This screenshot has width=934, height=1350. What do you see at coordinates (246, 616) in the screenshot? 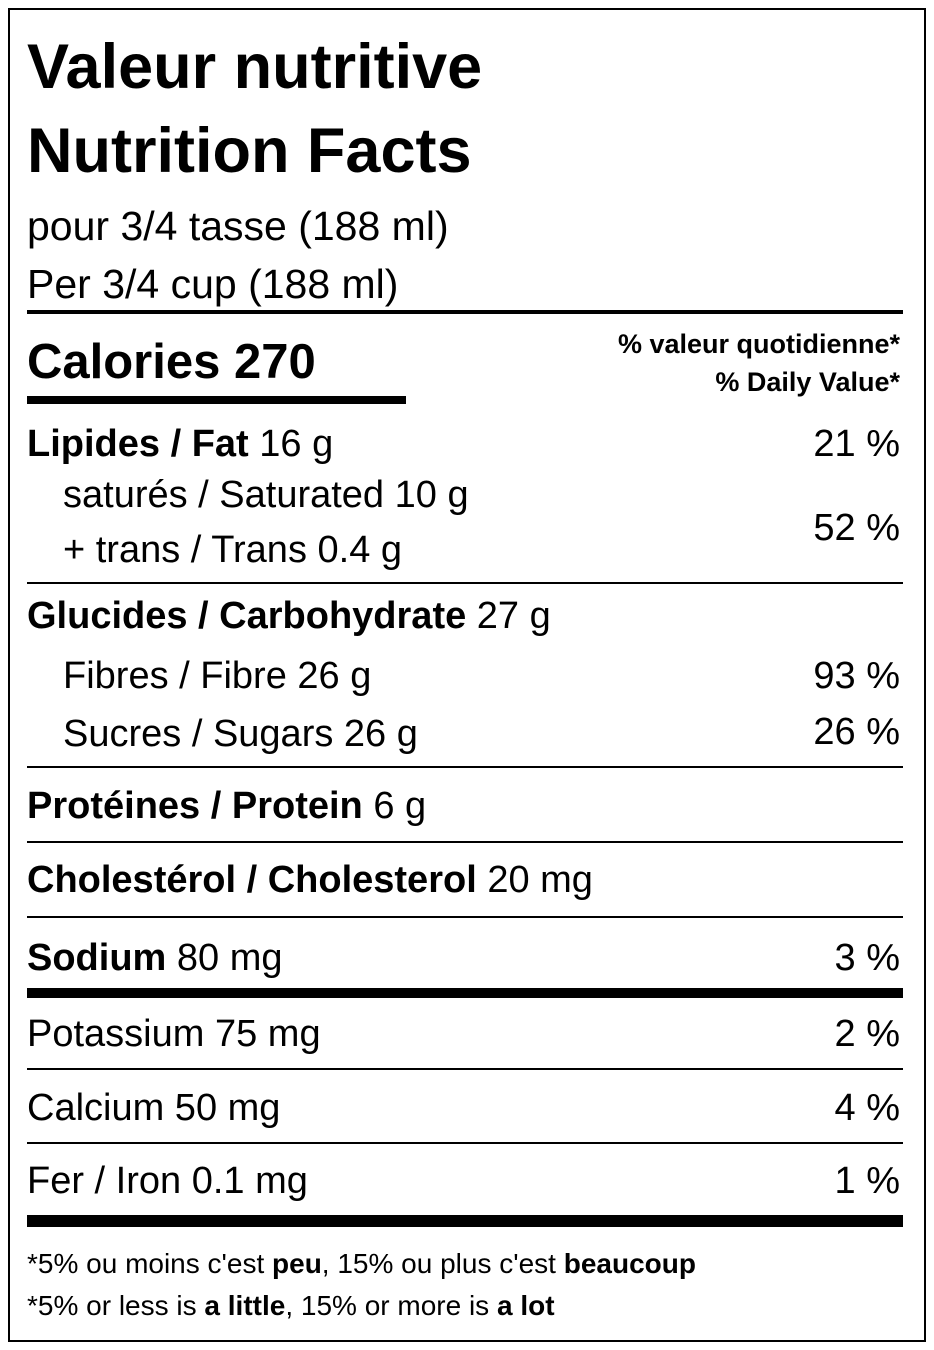
I see `nutrient-name: Glucides / Carbohydrate` at bounding box center [246, 616].